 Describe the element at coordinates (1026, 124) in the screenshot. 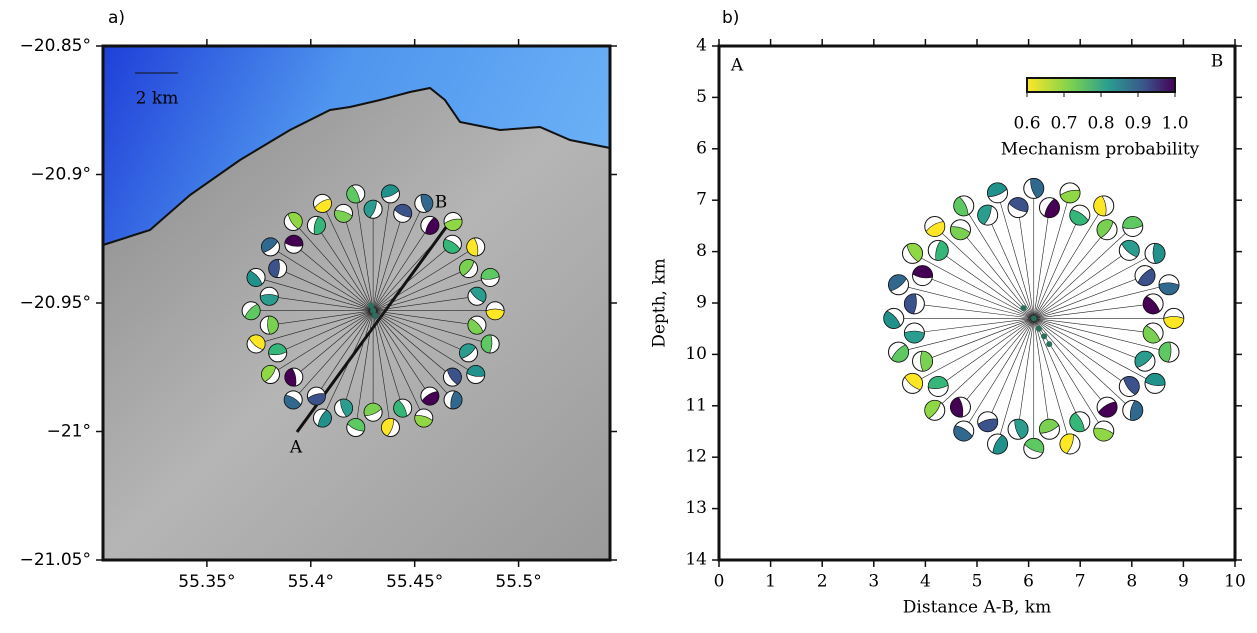

I see `colorbar-tick-label: 0.6` at that location.